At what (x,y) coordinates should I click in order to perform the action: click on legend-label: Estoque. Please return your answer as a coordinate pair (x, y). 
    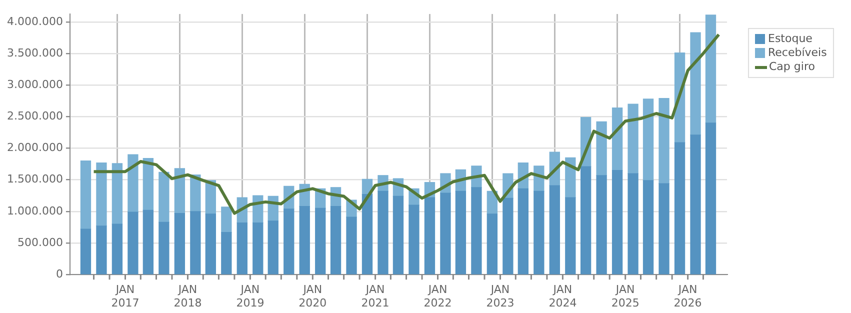
    Looking at the image, I should click on (790, 39).